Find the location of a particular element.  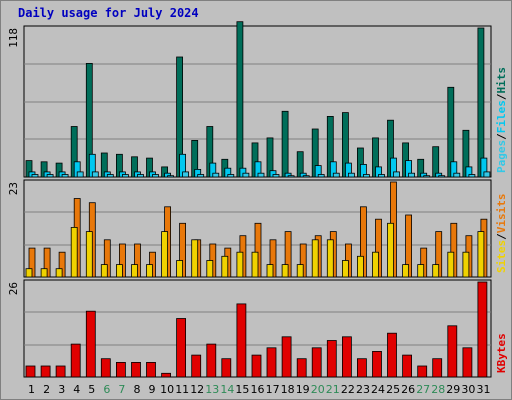

x-tick-label-15: 15 is located at coordinates (242, 389).